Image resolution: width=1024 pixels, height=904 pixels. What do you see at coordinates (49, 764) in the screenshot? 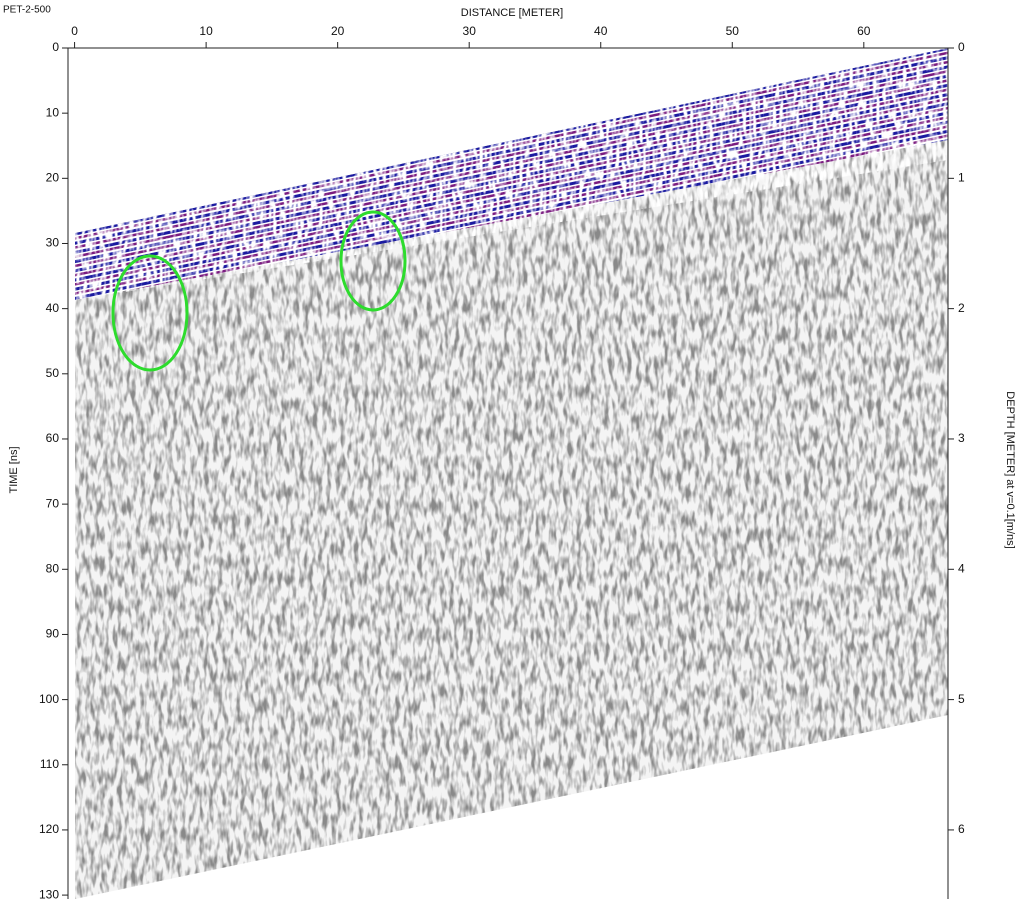
I see `y-tick-label: 110` at bounding box center [49, 764].